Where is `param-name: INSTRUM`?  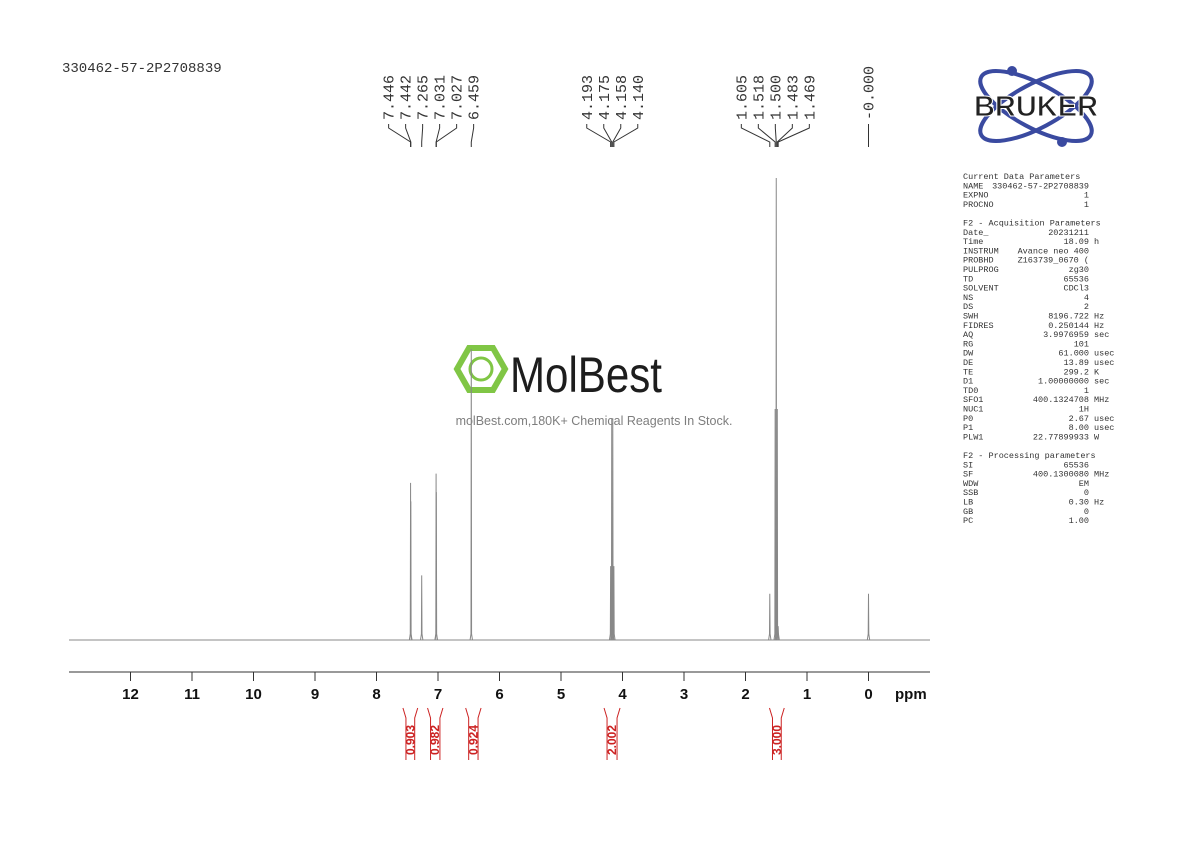
param-name: INSTRUM is located at coordinates (981, 251).